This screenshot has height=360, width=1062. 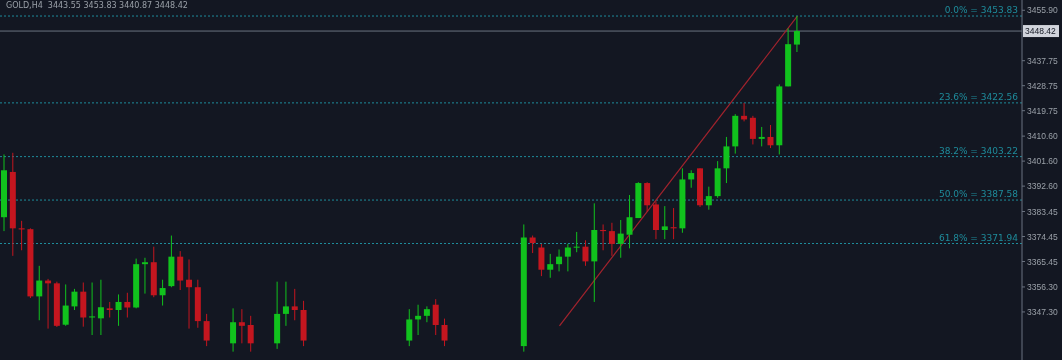 I want to click on y-tick-label: 3437.75, so click(x=1042, y=60).